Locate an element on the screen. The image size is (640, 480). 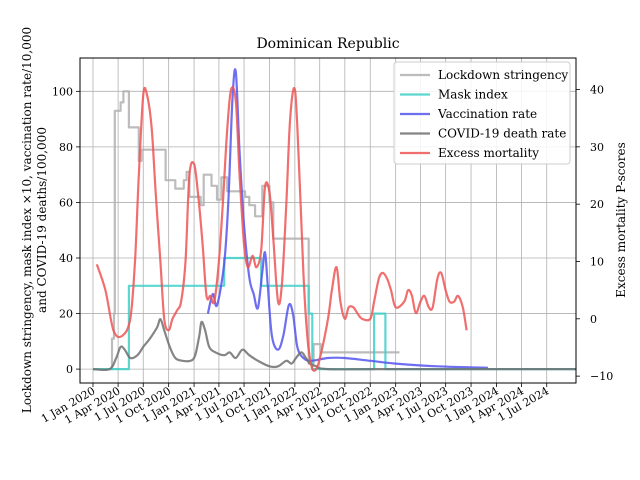
right-tick-label: 0 is located at coordinates (593, 319).